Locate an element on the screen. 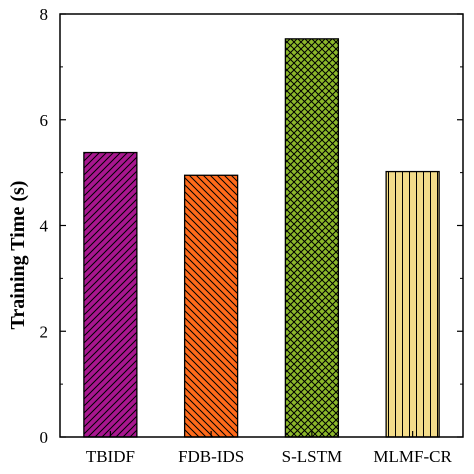 The image size is (474, 474). bar-fdb-ids is located at coordinates (211, 306).